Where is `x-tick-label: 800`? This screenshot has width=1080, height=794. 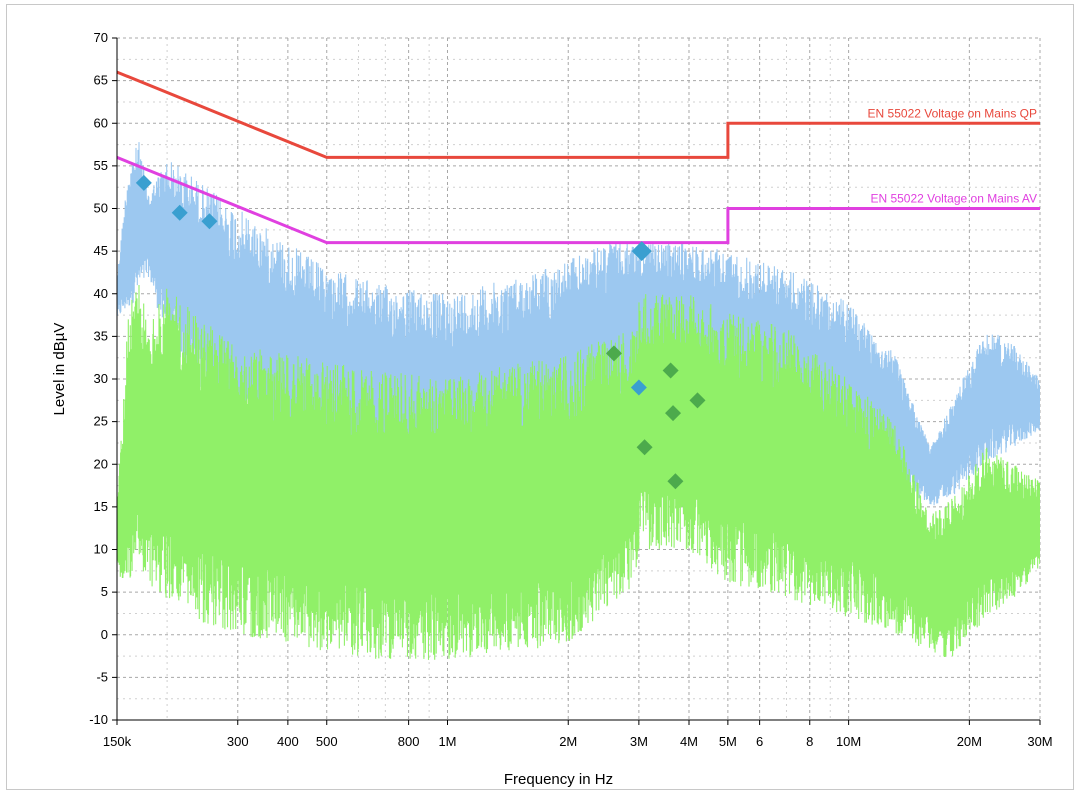 x-tick-label: 800 is located at coordinates (409, 741).